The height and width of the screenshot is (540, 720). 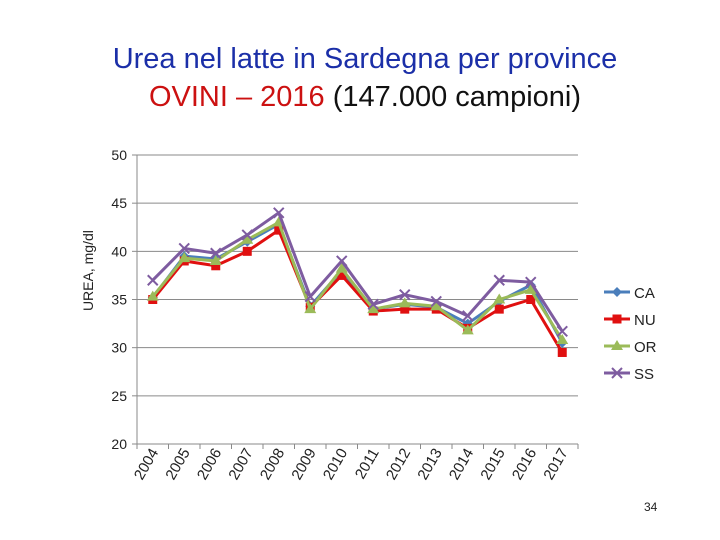 What do you see at coordinates (492, 464) in the screenshot?
I see `x-tick-label: 2015` at bounding box center [492, 464].